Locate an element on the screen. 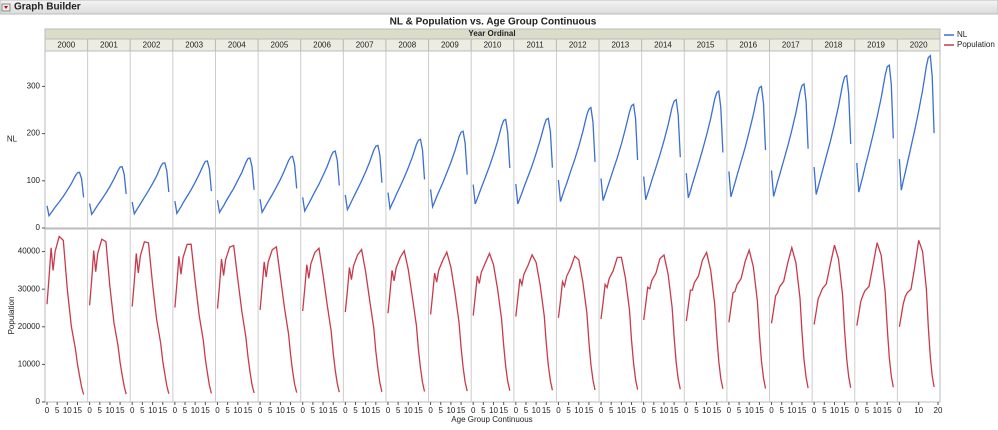  y-tick-label: 40000 is located at coordinates (29, 251).